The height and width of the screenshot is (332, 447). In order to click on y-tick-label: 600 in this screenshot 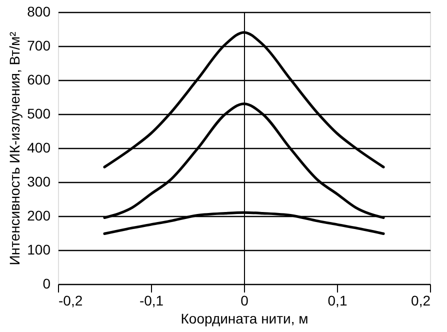, I will do `click(39, 80)`.